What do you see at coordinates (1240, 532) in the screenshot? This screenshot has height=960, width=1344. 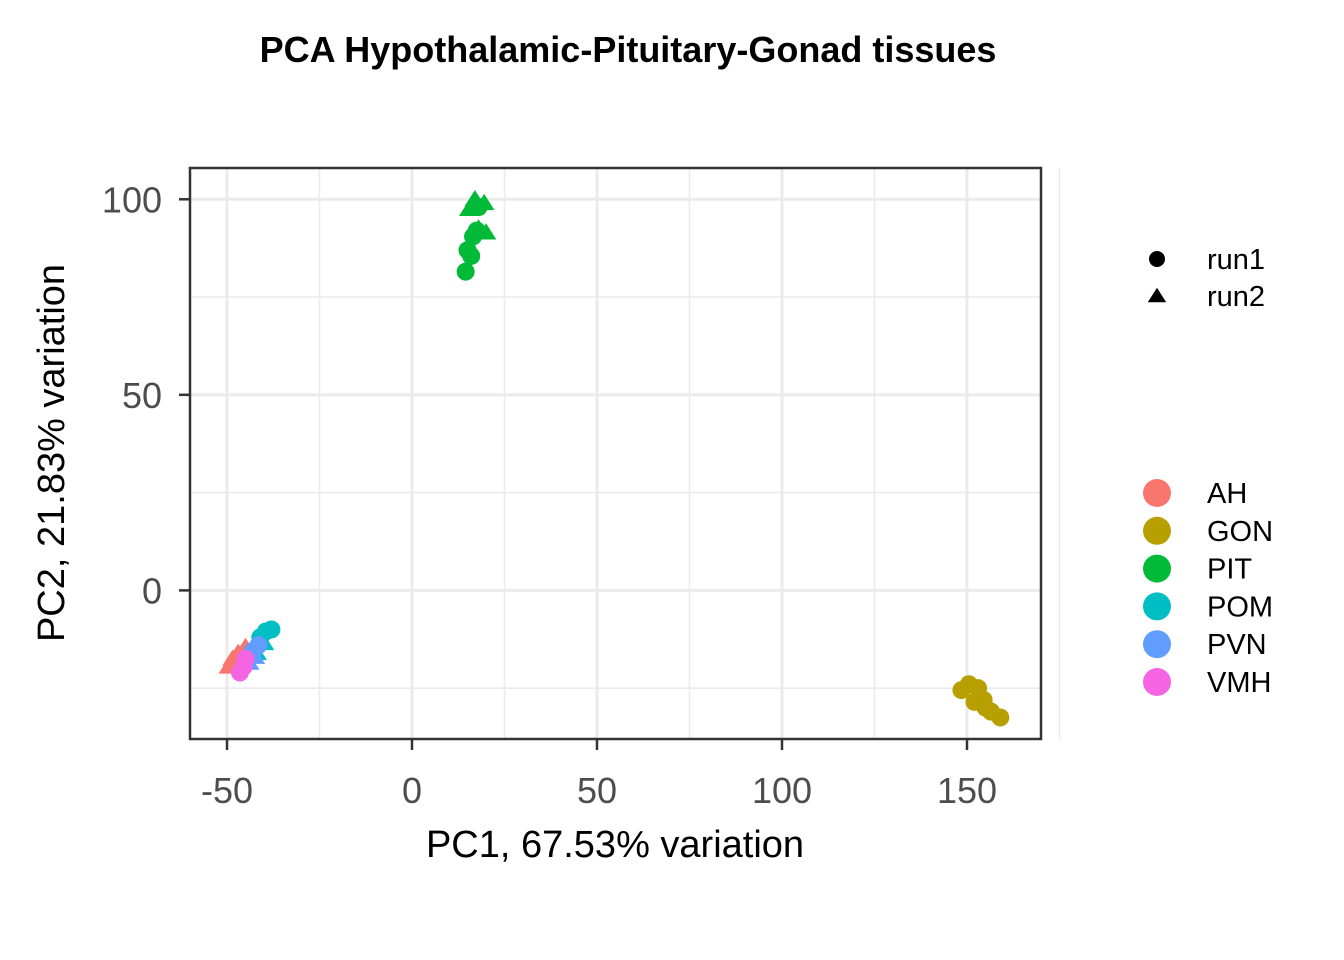 I see `legend-label-gon: GON` at bounding box center [1240, 532].